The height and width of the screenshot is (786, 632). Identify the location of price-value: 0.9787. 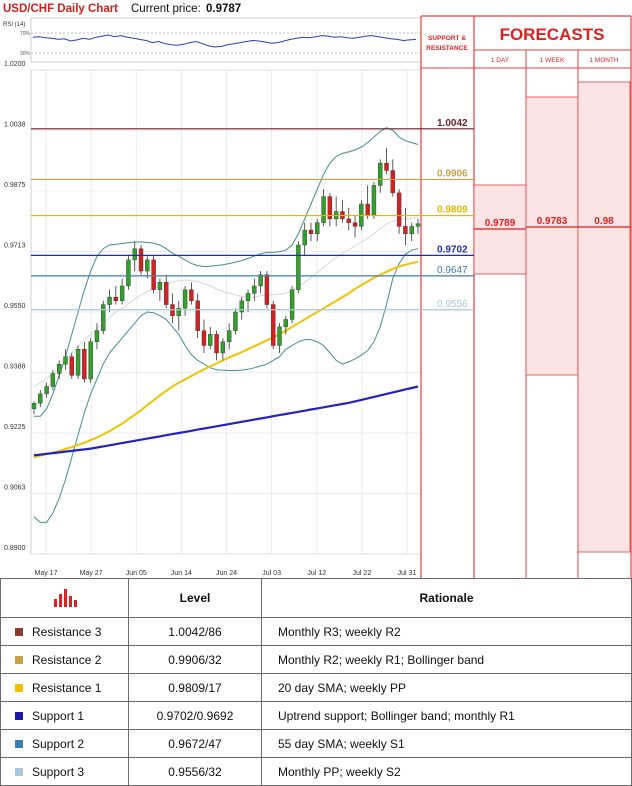
(223, 9).